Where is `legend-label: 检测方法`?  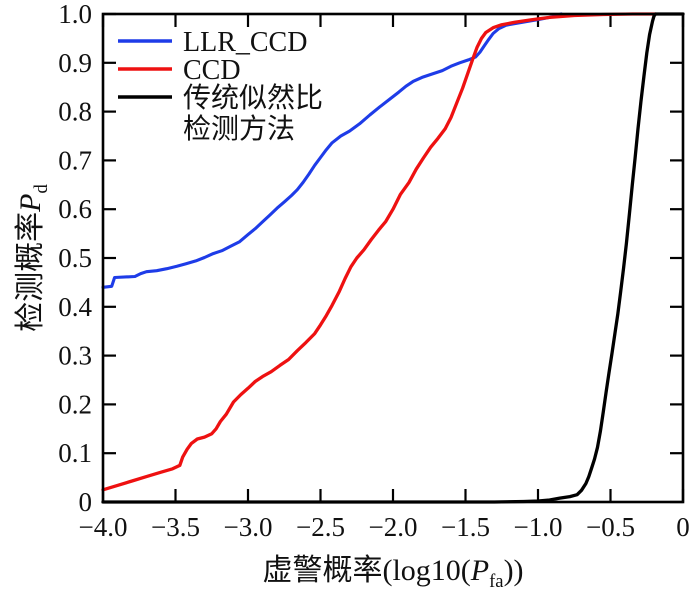 legend-label: 检测方法 is located at coordinates (239, 129).